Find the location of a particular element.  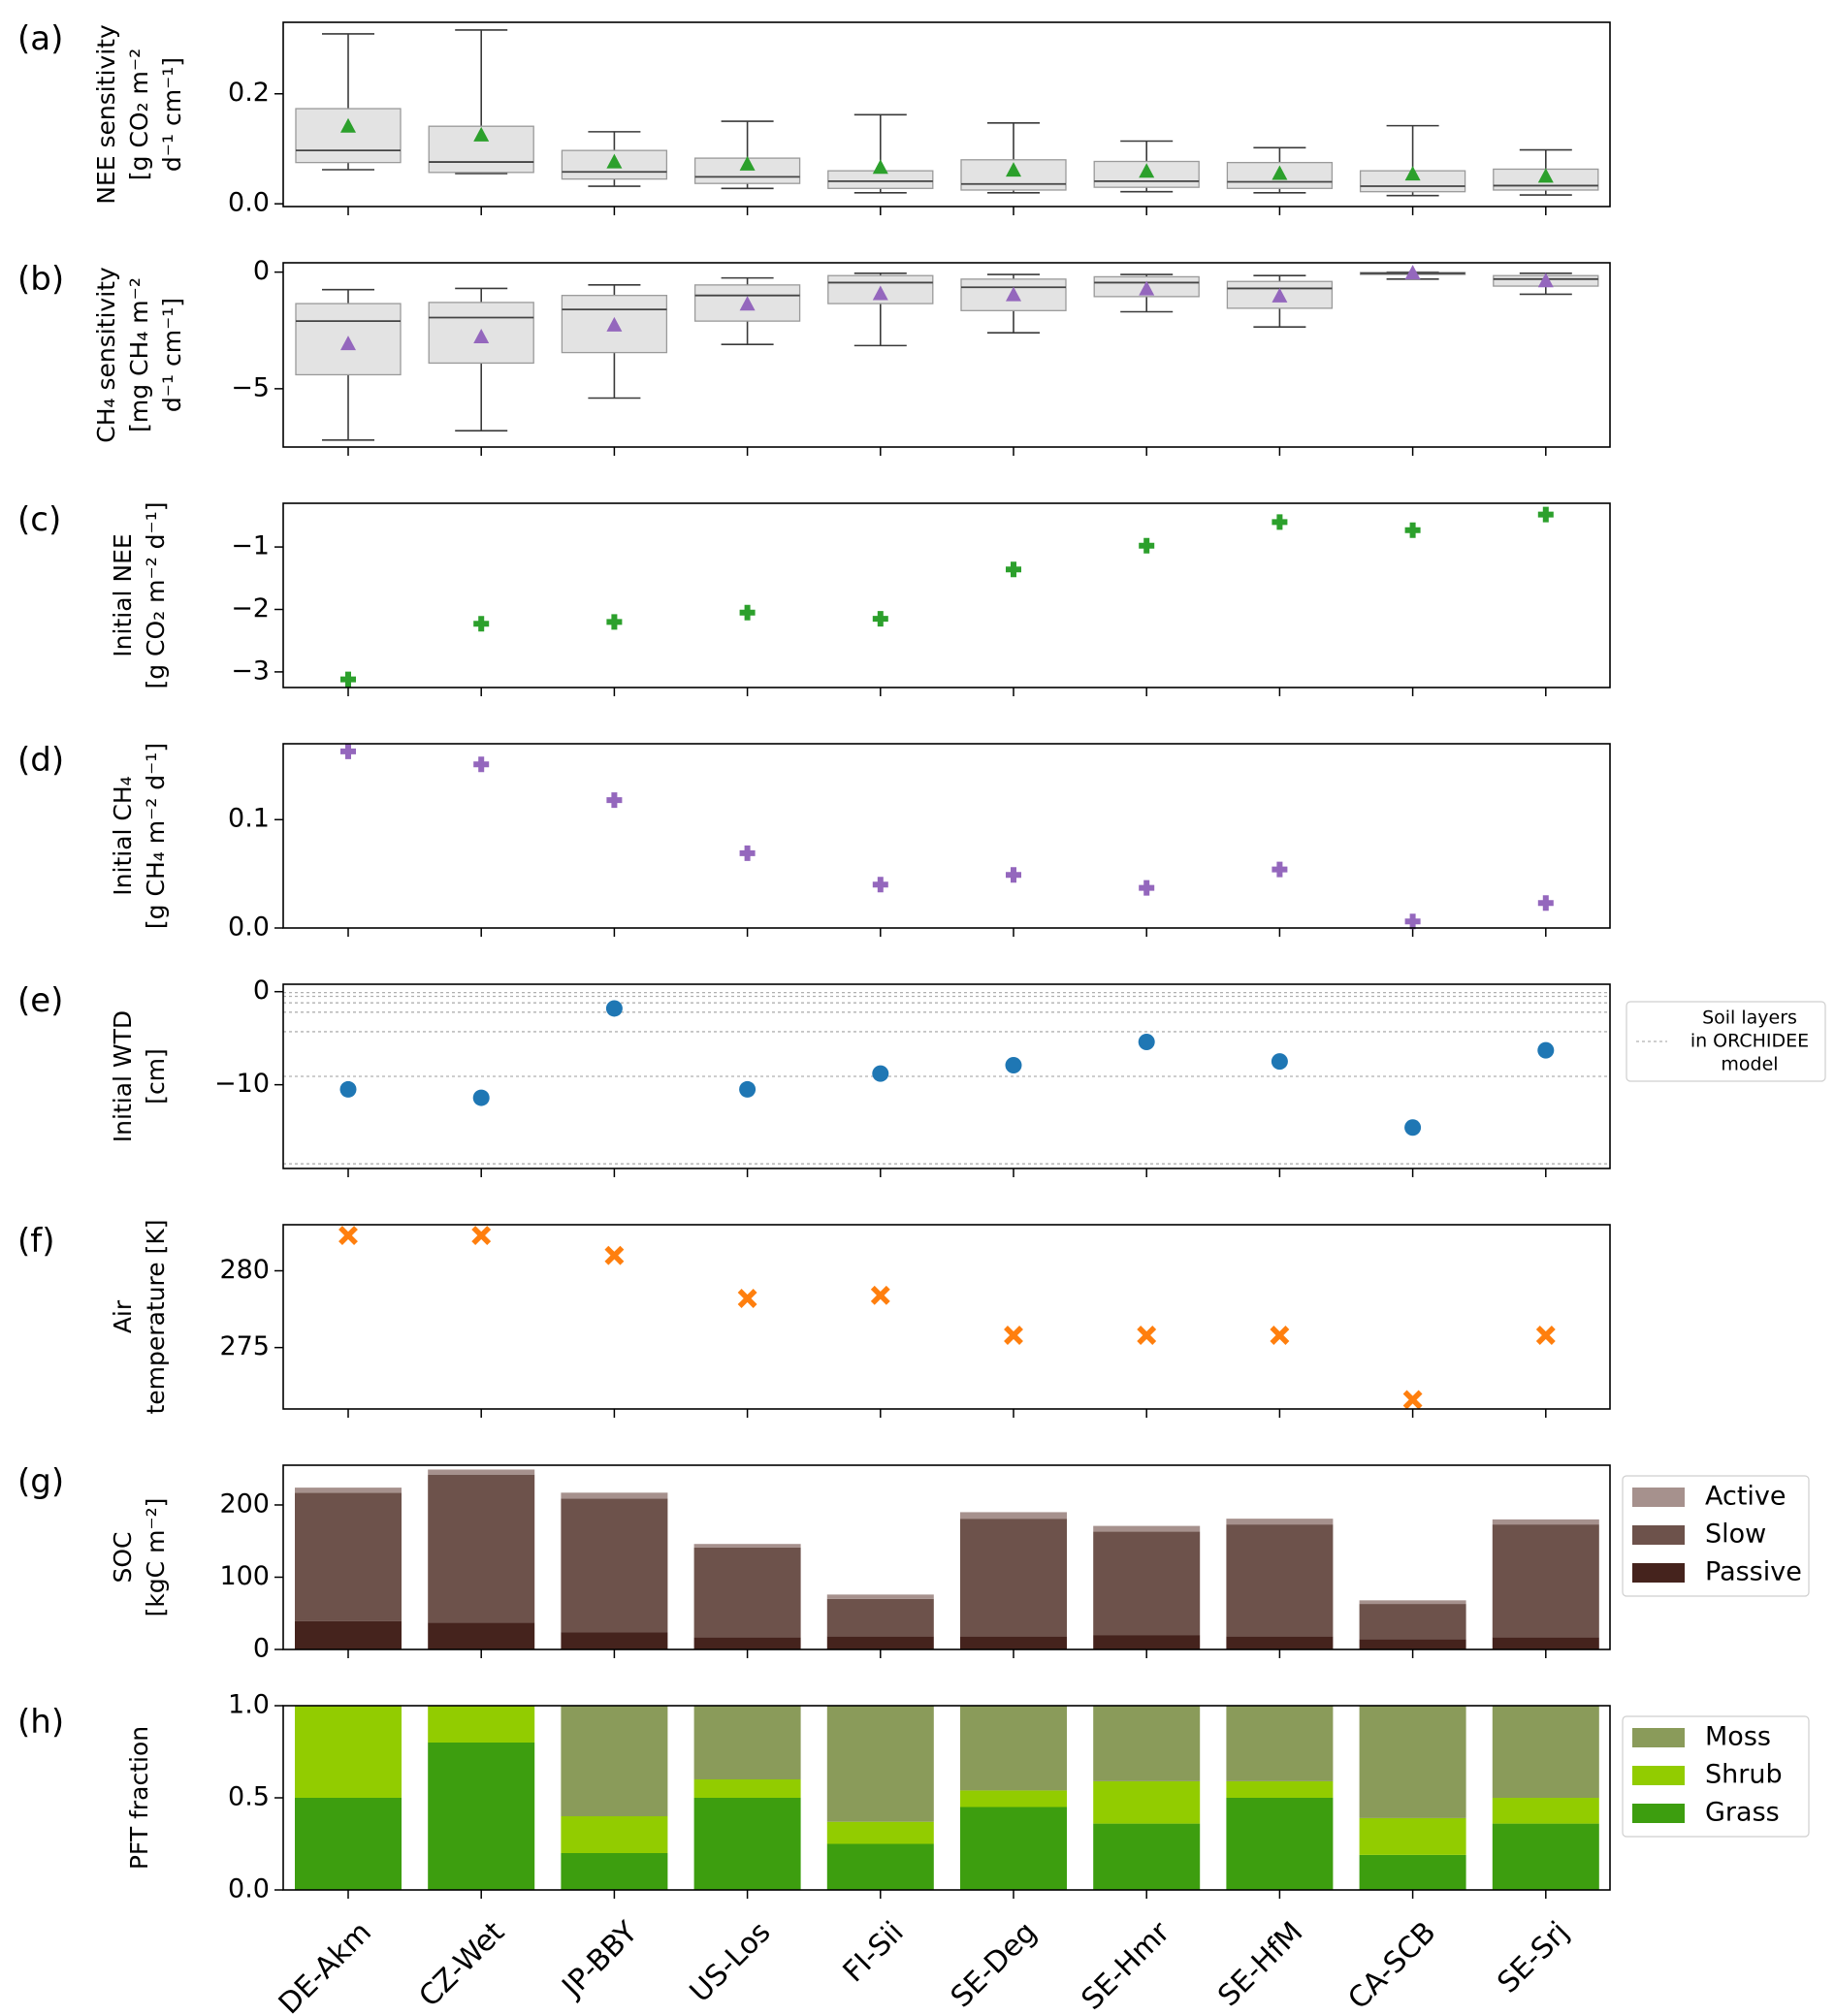

y-axis-label: Initial WTD is located at coordinates (123, 1076).